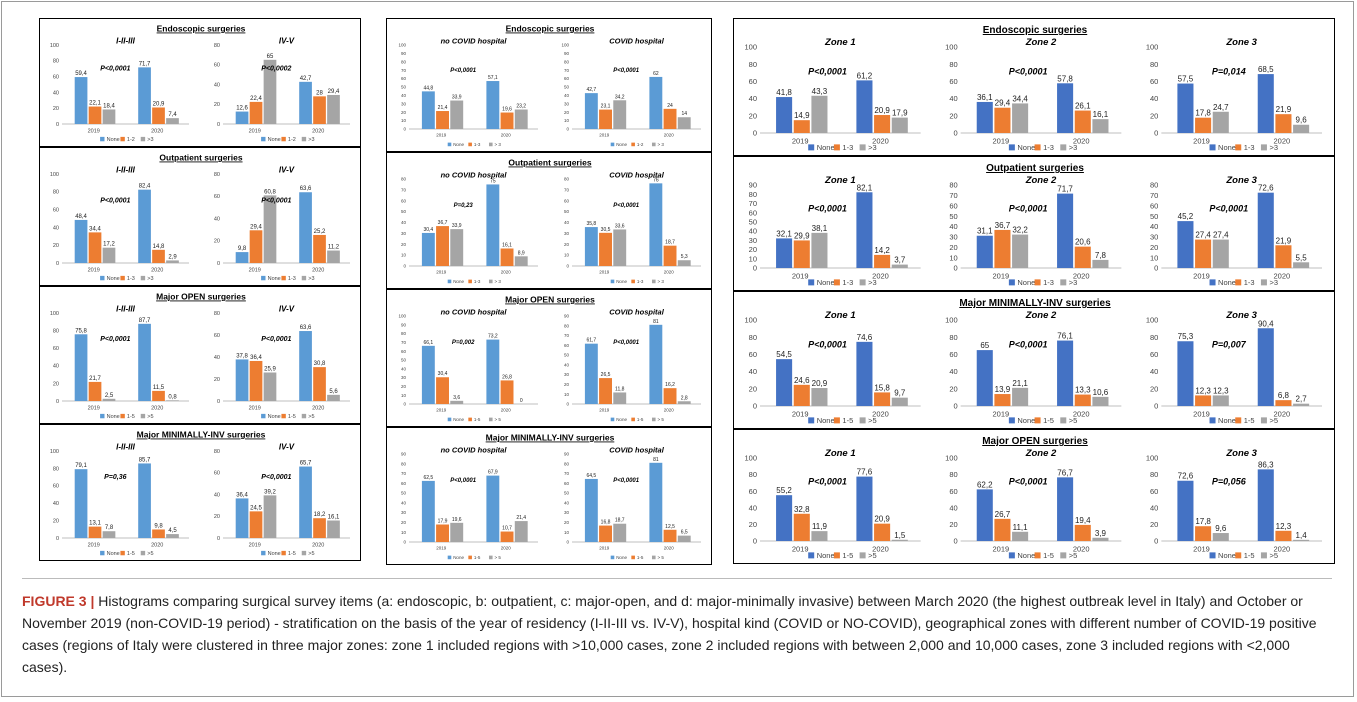 The width and height of the screenshot is (1357, 702). What do you see at coordinates (606, 107) in the screenshot?
I see `data-label: 23,1` at bounding box center [606, 107].